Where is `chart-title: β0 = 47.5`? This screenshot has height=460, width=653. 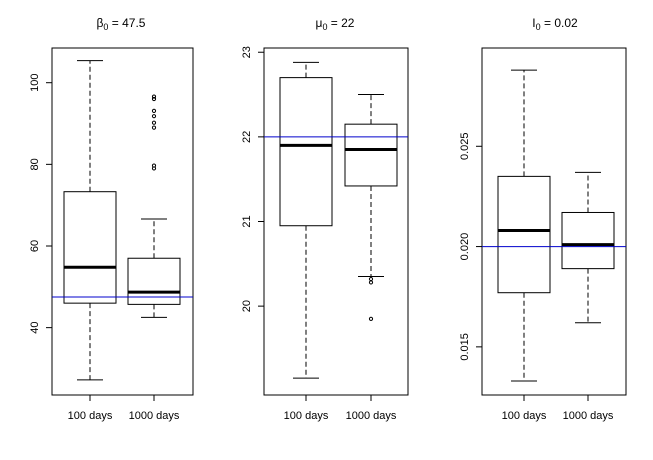
chart-title: β0 = 47.5 is located at coordinates (121, 24).